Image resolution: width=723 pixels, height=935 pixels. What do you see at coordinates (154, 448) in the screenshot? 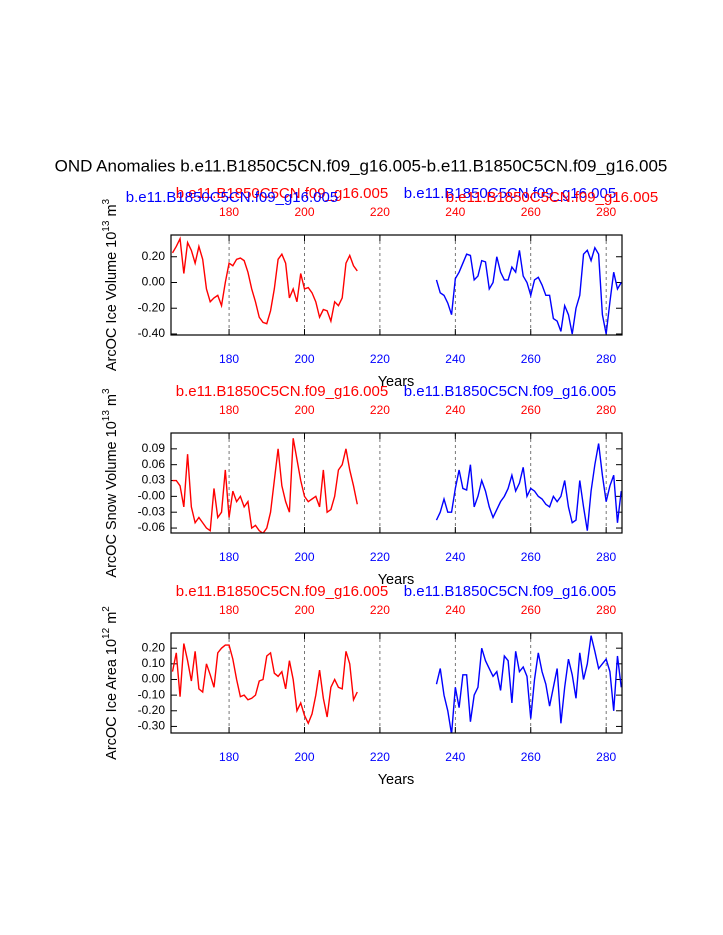
I see `y-tick-label: 0.09` at bounding box center [154, 448].